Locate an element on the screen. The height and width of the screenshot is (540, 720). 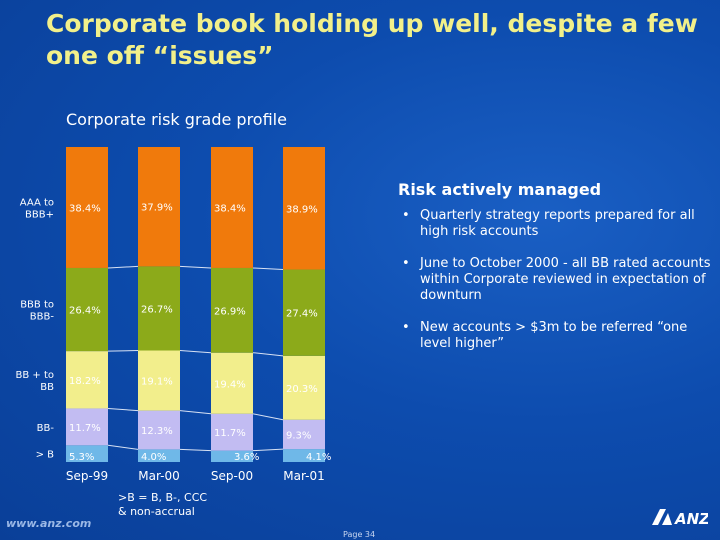
data-label: 20.3% is located at coordinates (302, 389).